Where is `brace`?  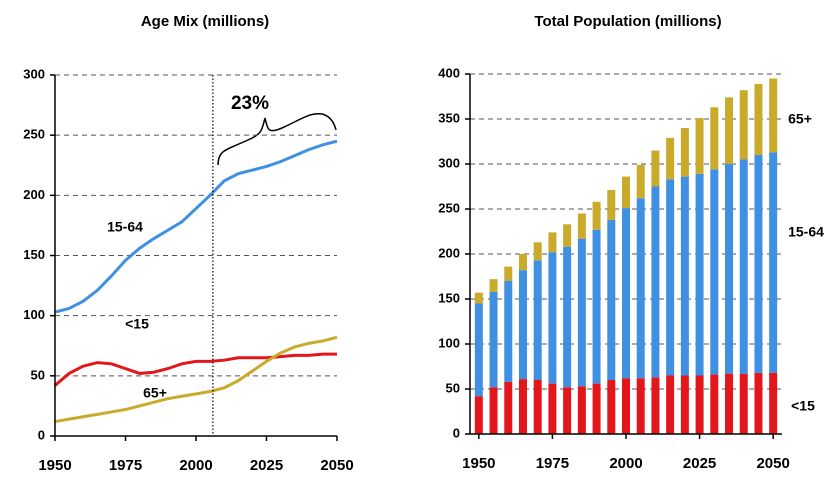 brace is located at coordinates (277, 139).